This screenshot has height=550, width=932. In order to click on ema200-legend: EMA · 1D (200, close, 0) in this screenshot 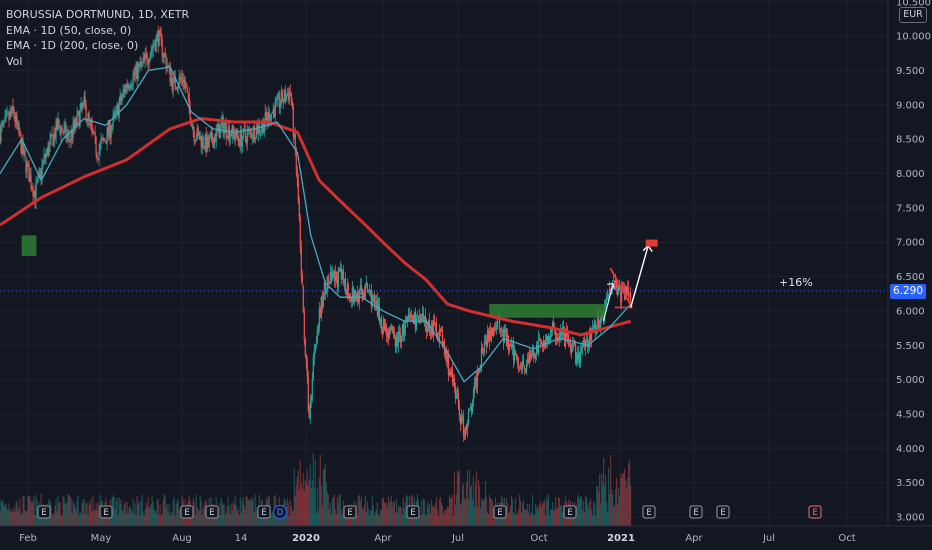, I will do `click(72, 45)`.